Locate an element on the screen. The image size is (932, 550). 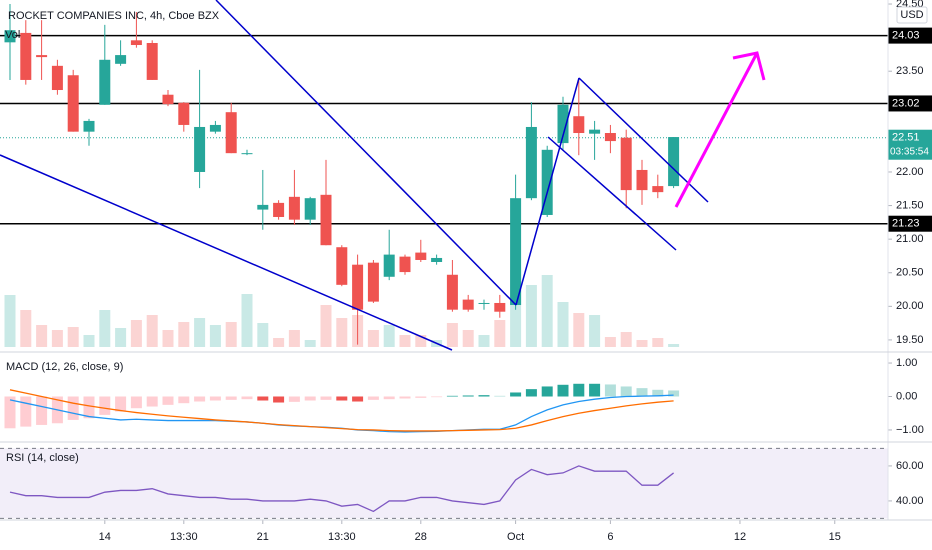
y-tick-label: 1.00 is located at coordinates (906, 363).